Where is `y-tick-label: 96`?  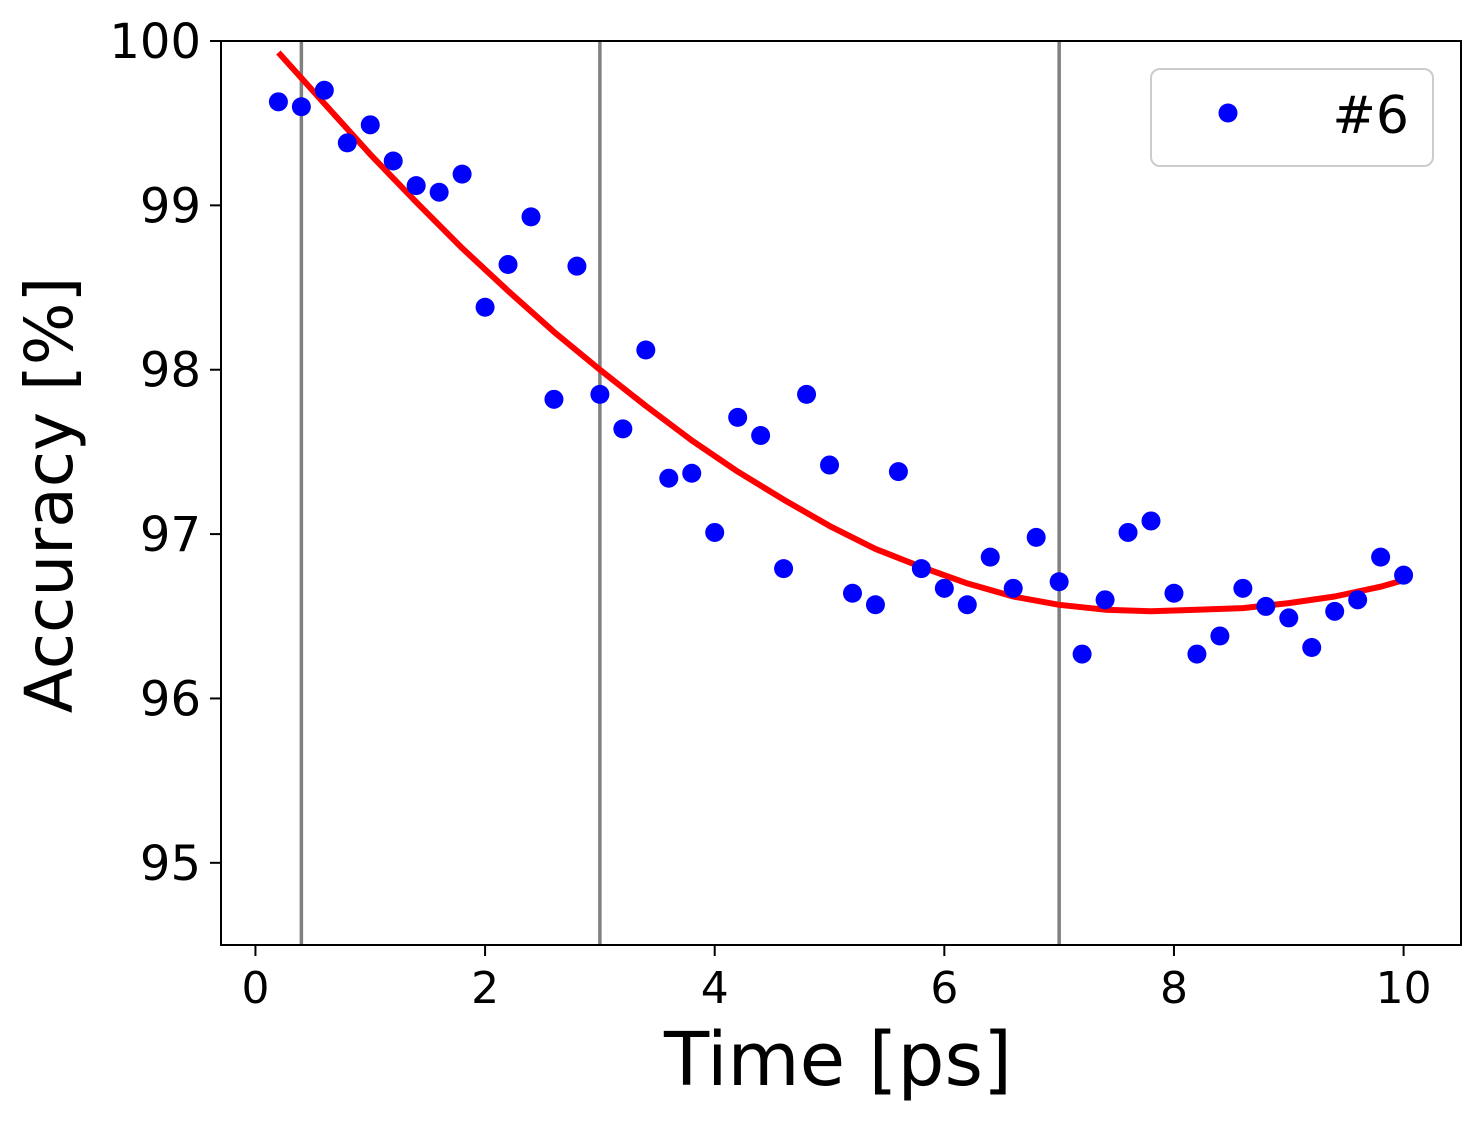 y-tick-label: 96 is located at coordinates (170, 699).